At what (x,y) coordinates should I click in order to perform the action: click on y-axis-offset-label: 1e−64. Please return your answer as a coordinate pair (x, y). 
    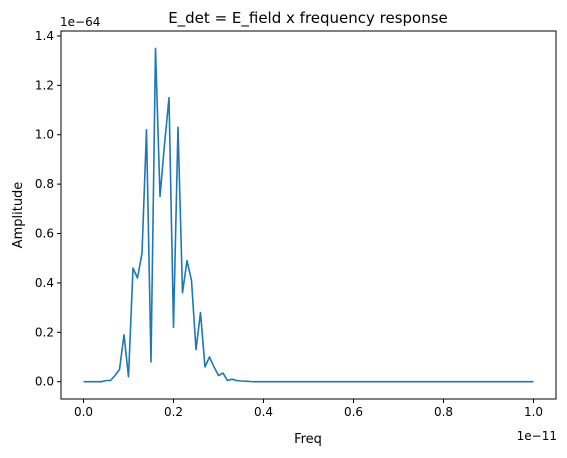
    Looking at the image, I should click on (80, 22).